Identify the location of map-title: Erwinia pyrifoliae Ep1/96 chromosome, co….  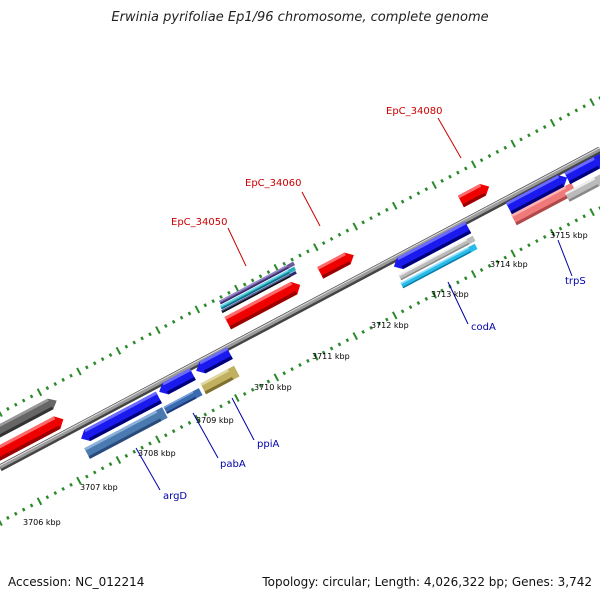
(300, 17).